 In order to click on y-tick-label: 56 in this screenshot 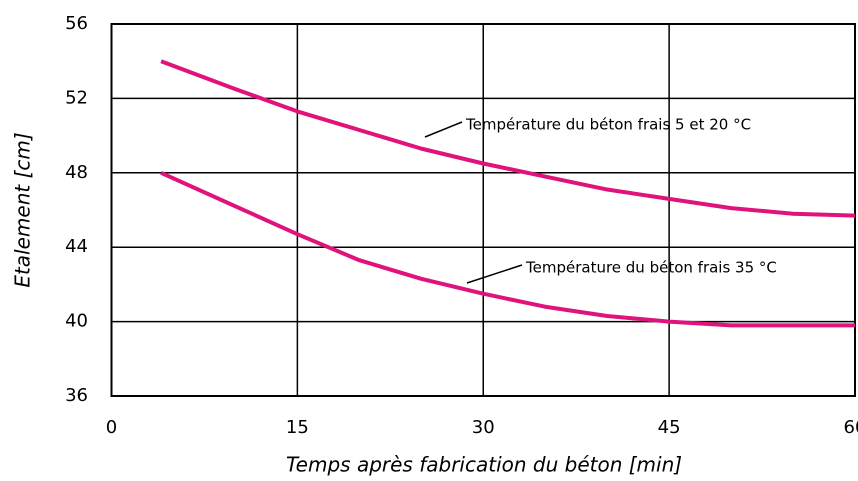, I will do `click(76, 23)`.